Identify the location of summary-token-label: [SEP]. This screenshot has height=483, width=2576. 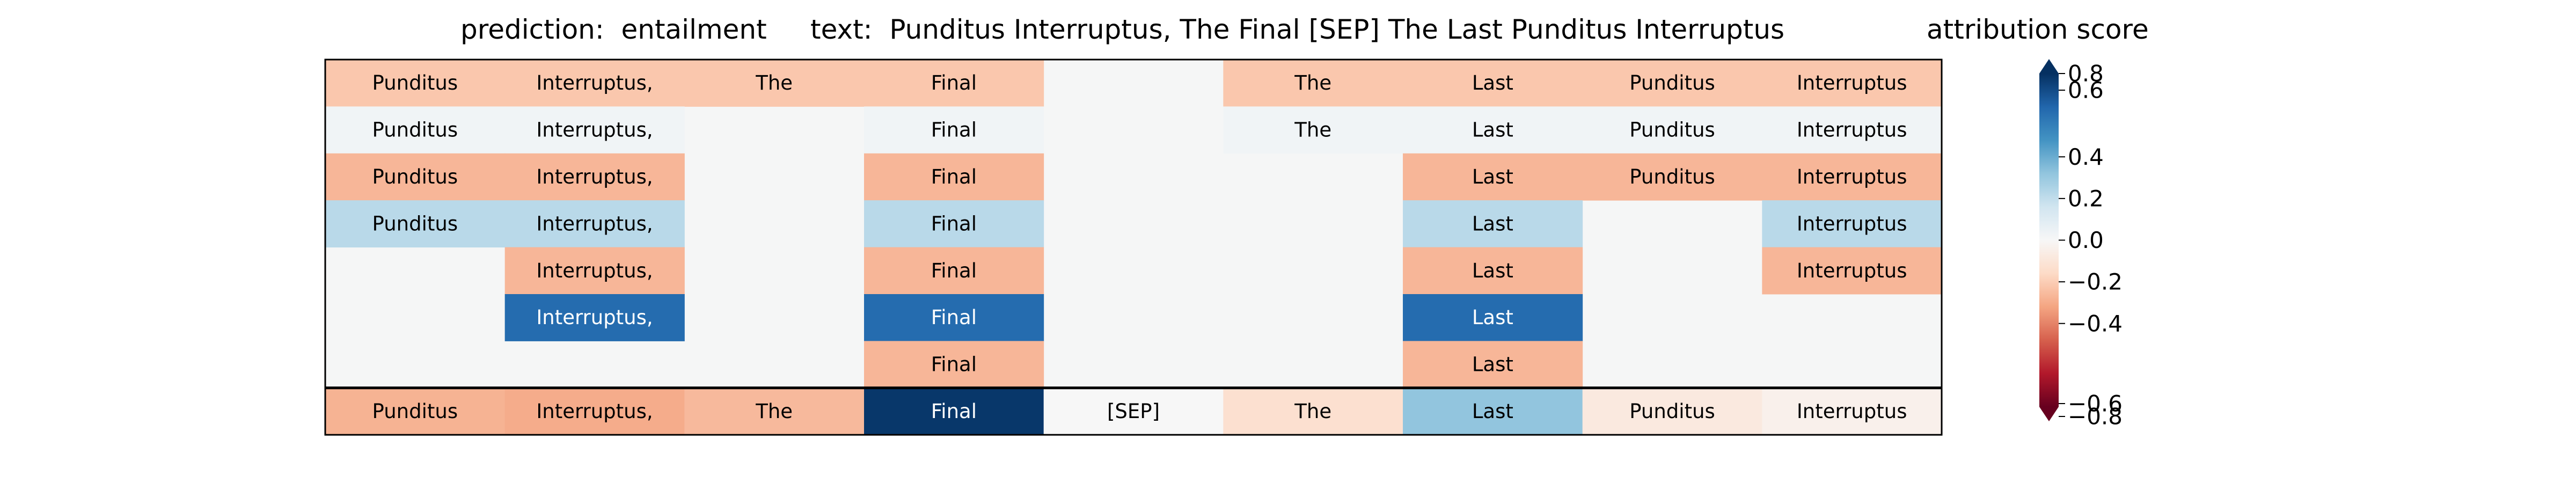
(1133, 411).